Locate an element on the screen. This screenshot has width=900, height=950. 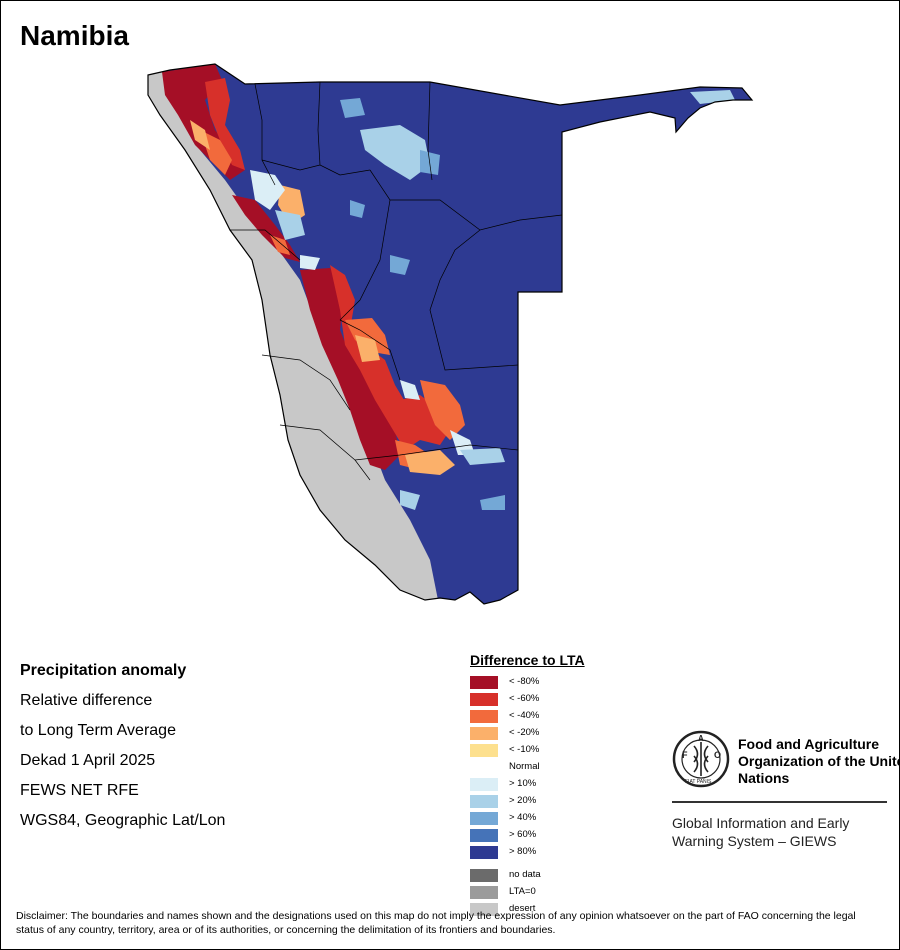
info-period: Dekad 1 April 2025 is located at coordinates (88, 760).